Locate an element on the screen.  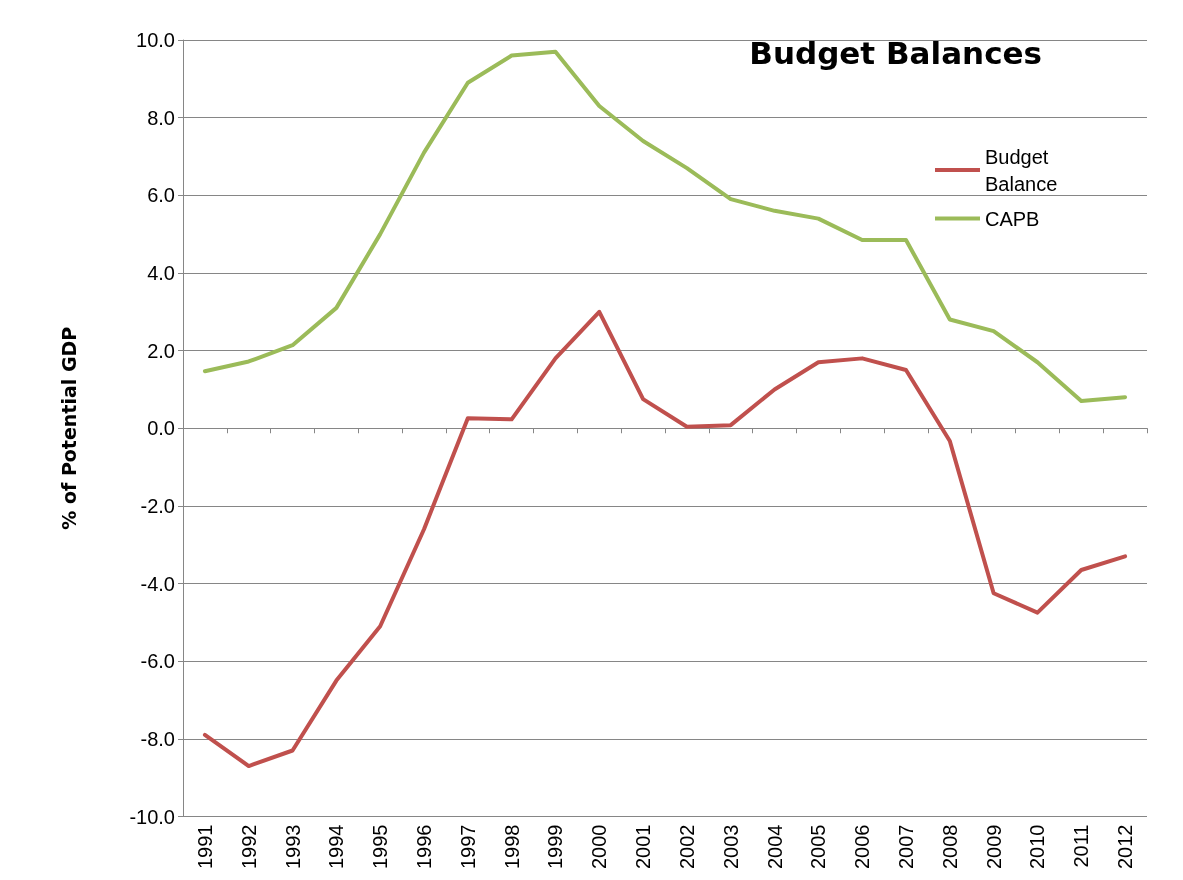
x-tick-label: 1998 is located at coordinates (511, 847).